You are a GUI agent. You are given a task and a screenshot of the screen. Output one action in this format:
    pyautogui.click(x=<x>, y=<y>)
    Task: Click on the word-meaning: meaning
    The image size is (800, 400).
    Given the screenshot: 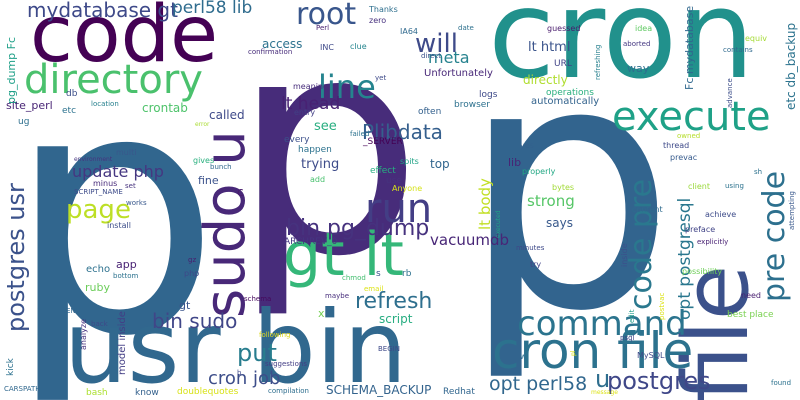 What is the action you would take?
    pyautogui.click(x=311, y=86)
    